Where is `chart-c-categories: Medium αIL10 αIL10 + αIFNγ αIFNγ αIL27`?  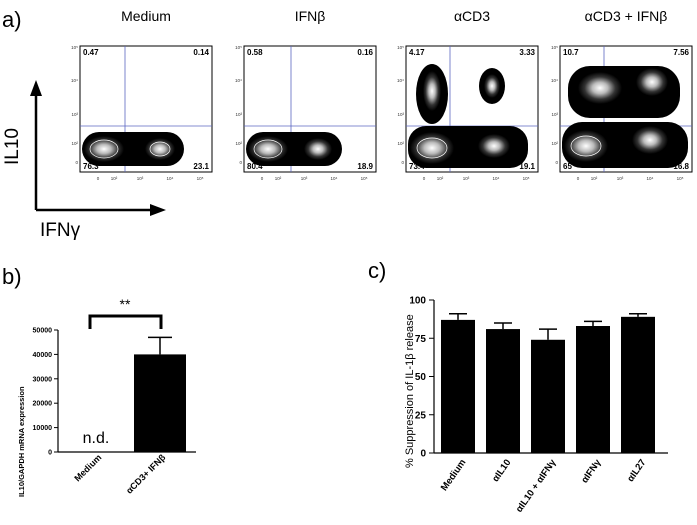 chart-c-categories: Medium αIL10 αIL10 + αIFNγ αIFNγ αIL27 is located at coordinates (544, 486).